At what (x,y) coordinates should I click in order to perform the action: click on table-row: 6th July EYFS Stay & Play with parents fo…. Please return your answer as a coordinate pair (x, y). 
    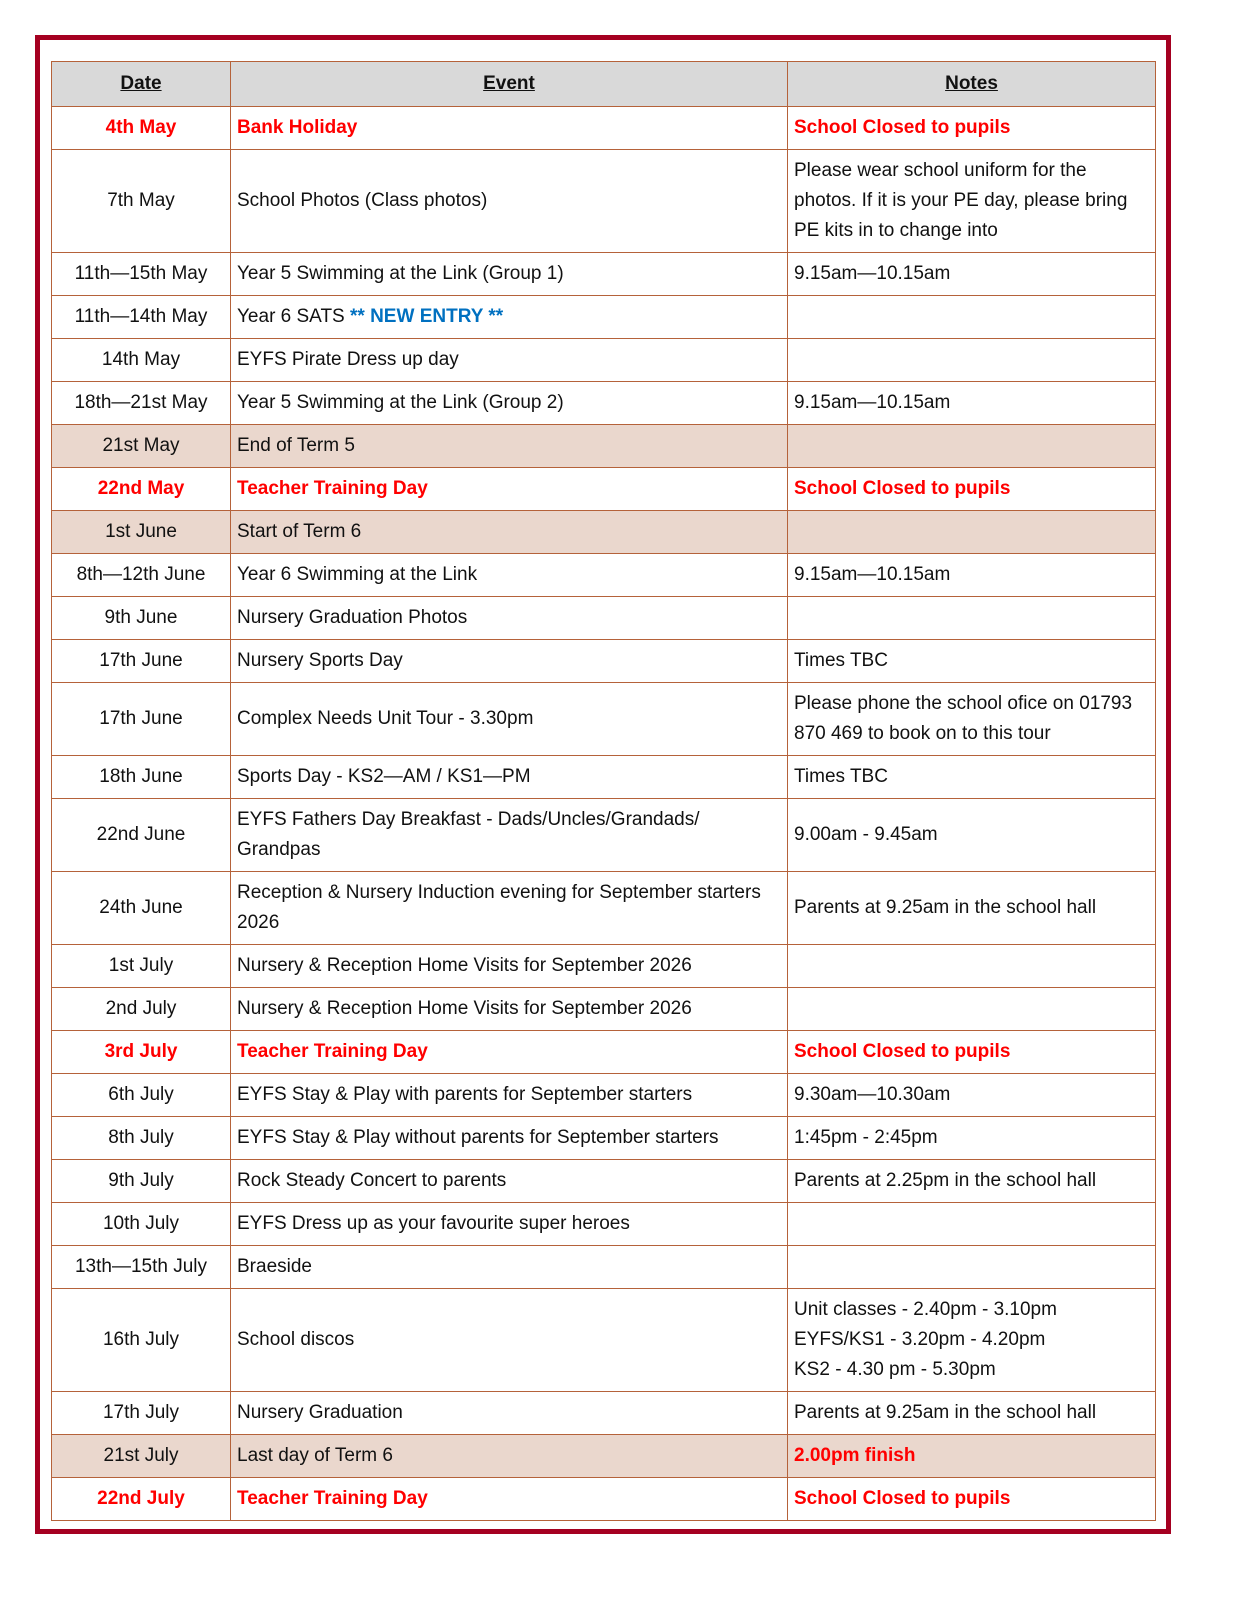
    Looking at the image, I should click on (603, 1095).